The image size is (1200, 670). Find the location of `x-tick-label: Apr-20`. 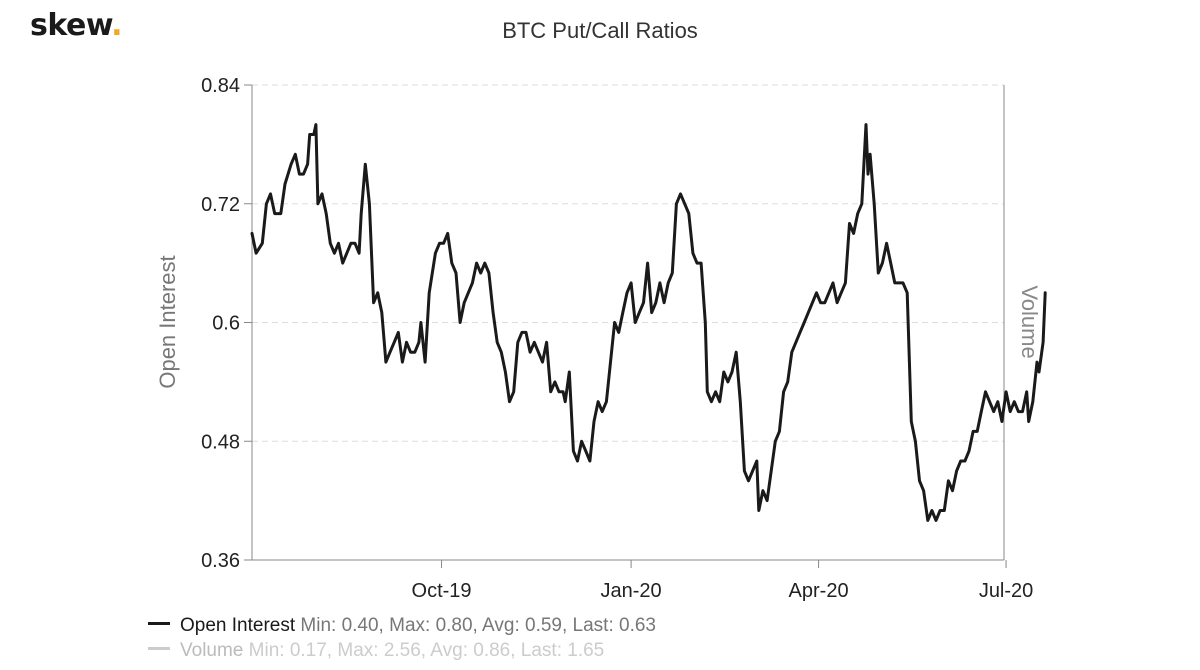

x-tick-label: Apr-20 is located at coordinates (819, 591).